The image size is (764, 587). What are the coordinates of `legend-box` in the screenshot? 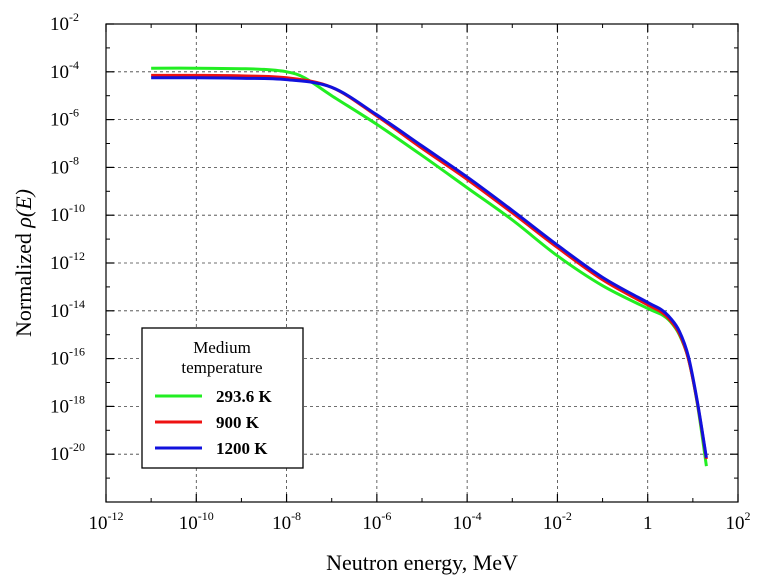 It's located at (222, 398).